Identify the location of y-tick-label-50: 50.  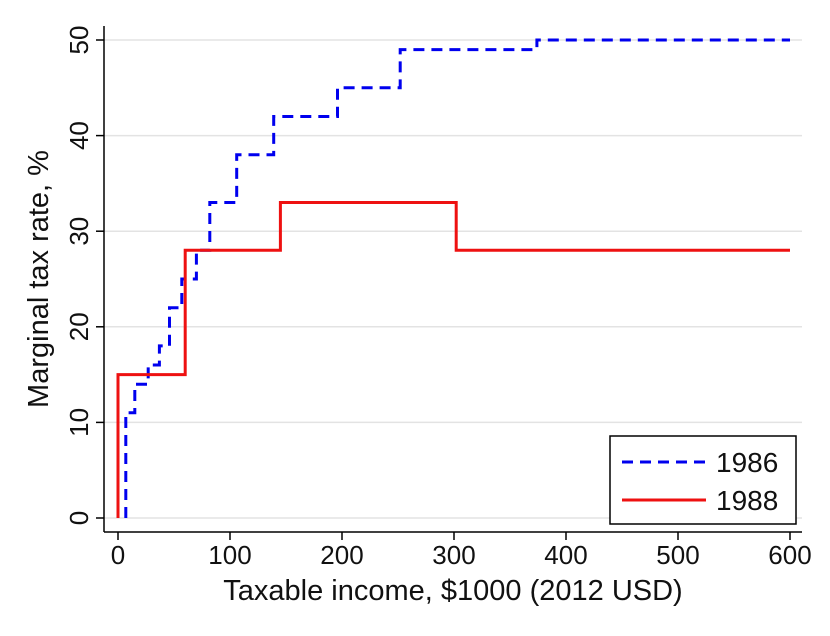
(79, 40).